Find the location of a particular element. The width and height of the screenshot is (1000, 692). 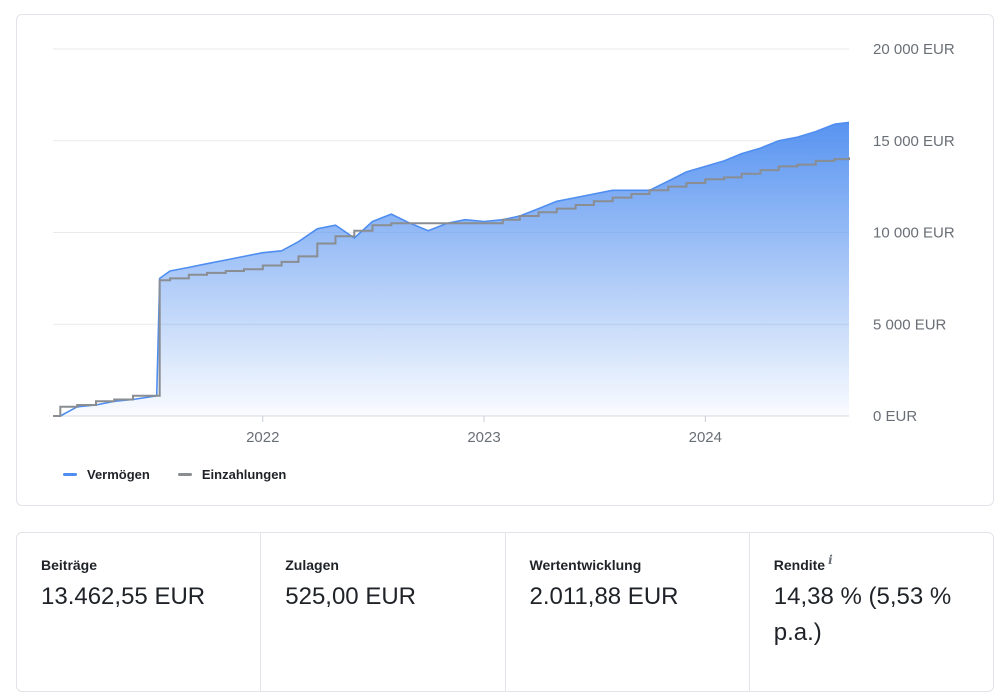

y-tick-label: 0 EUR is located at coordinates (895, 416).